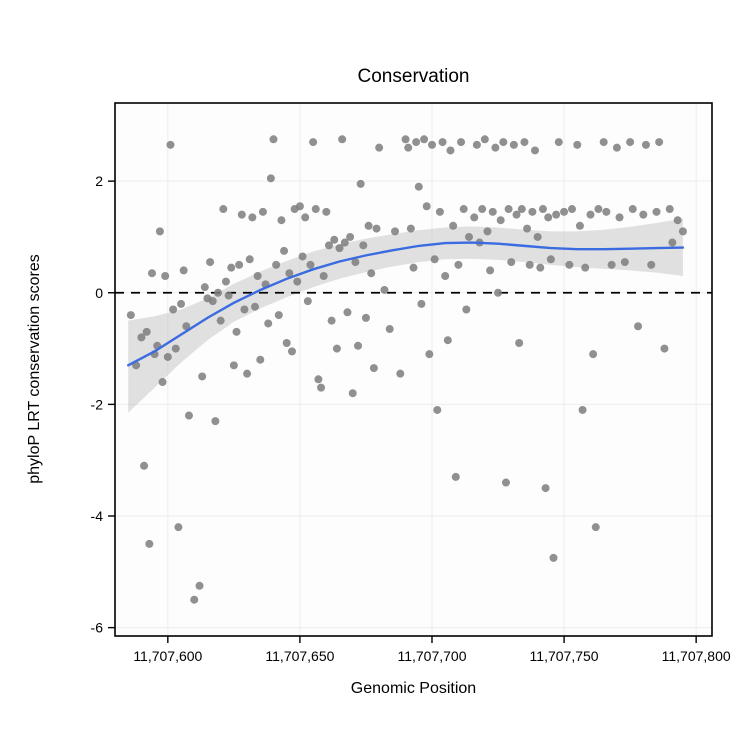 The image size is (750, 750). What do you see at coordinates (406, 304) in the screenshot?
I see `loess-smooth-line` at bounding box center [406, 304].